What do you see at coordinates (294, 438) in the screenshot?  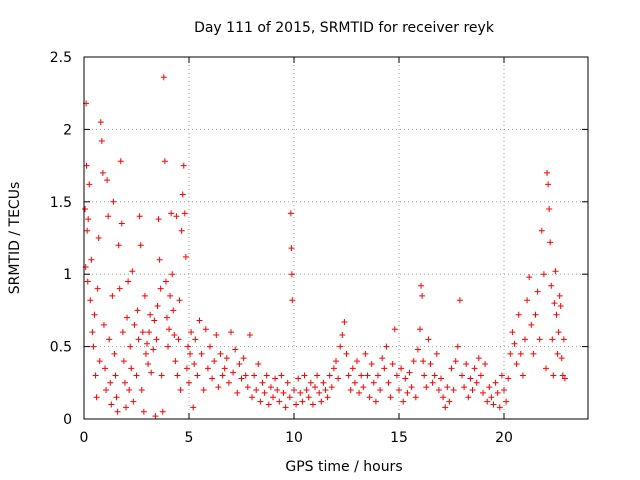 I see `x-tick-label: 10` at bounding box center [294, 438].